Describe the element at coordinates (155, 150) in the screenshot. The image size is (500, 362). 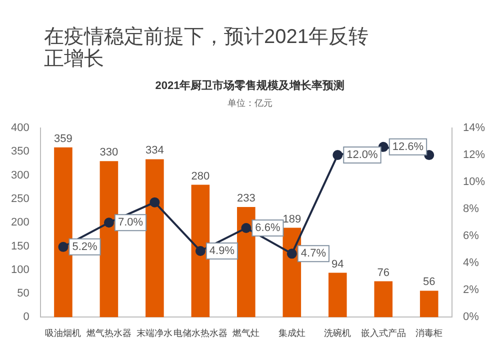
I see `data-label: 334` at that location.